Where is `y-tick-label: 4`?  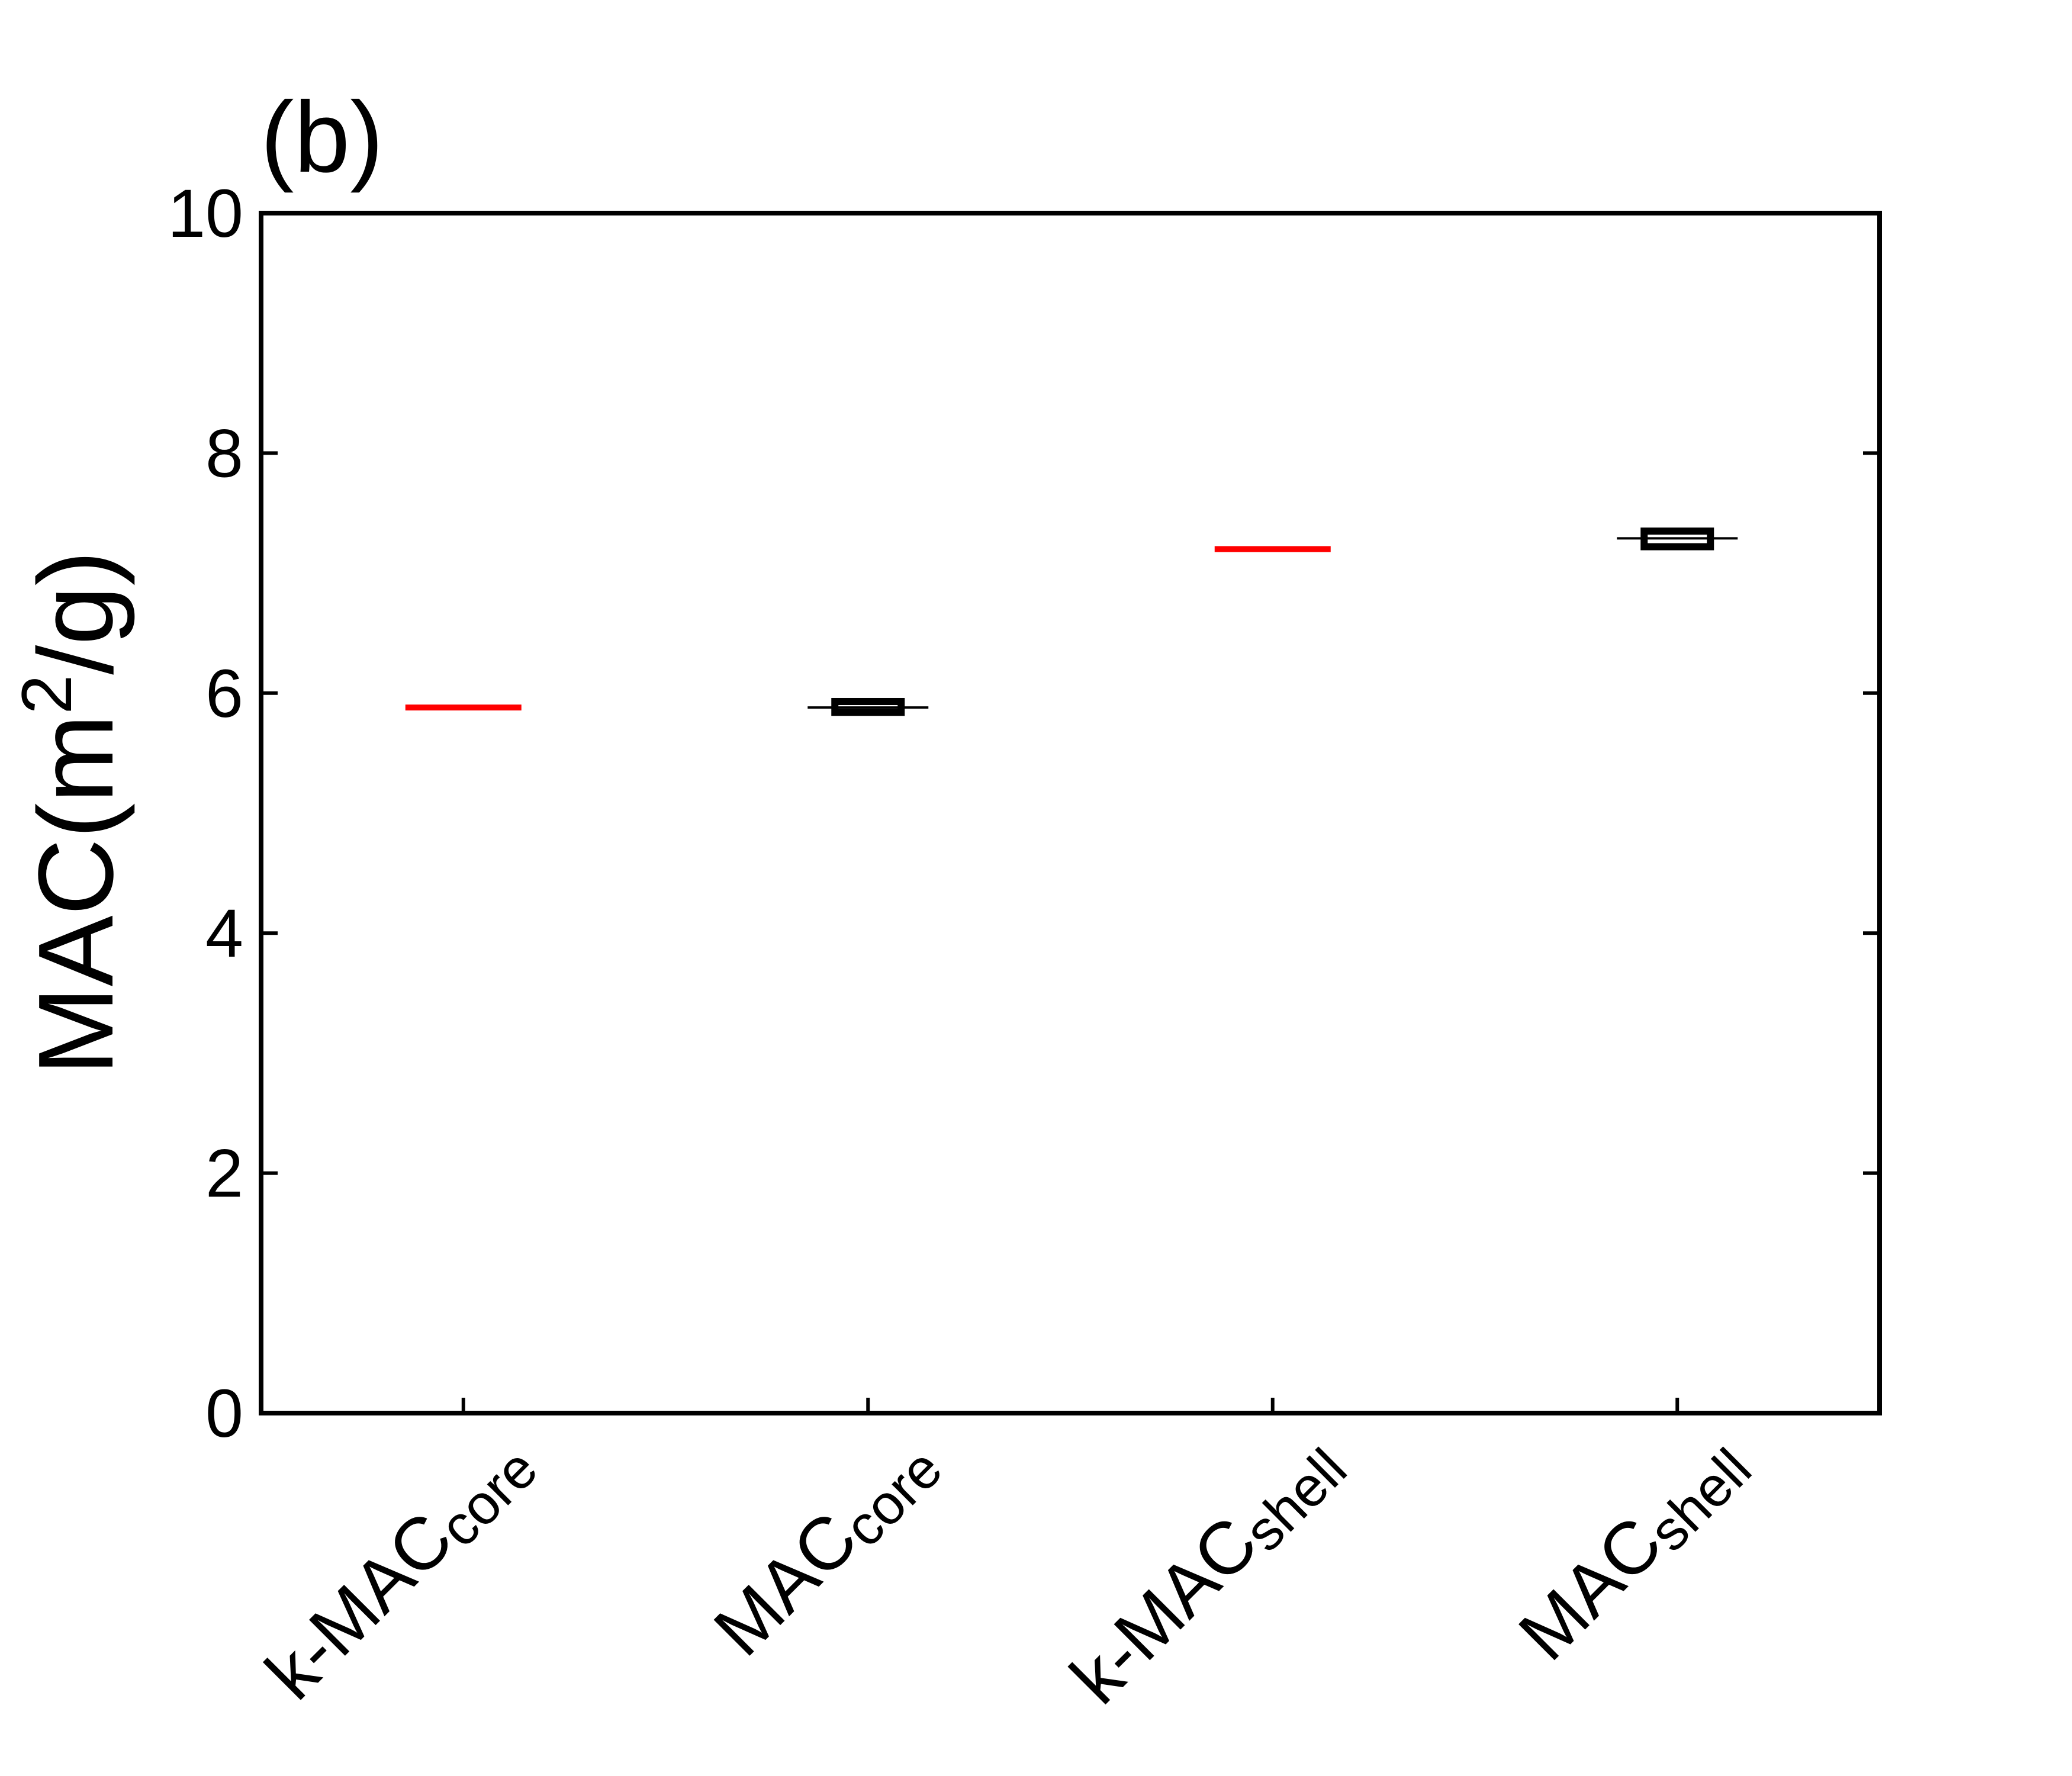 y-tick-label: 4 is located at coordinates (224, 933).